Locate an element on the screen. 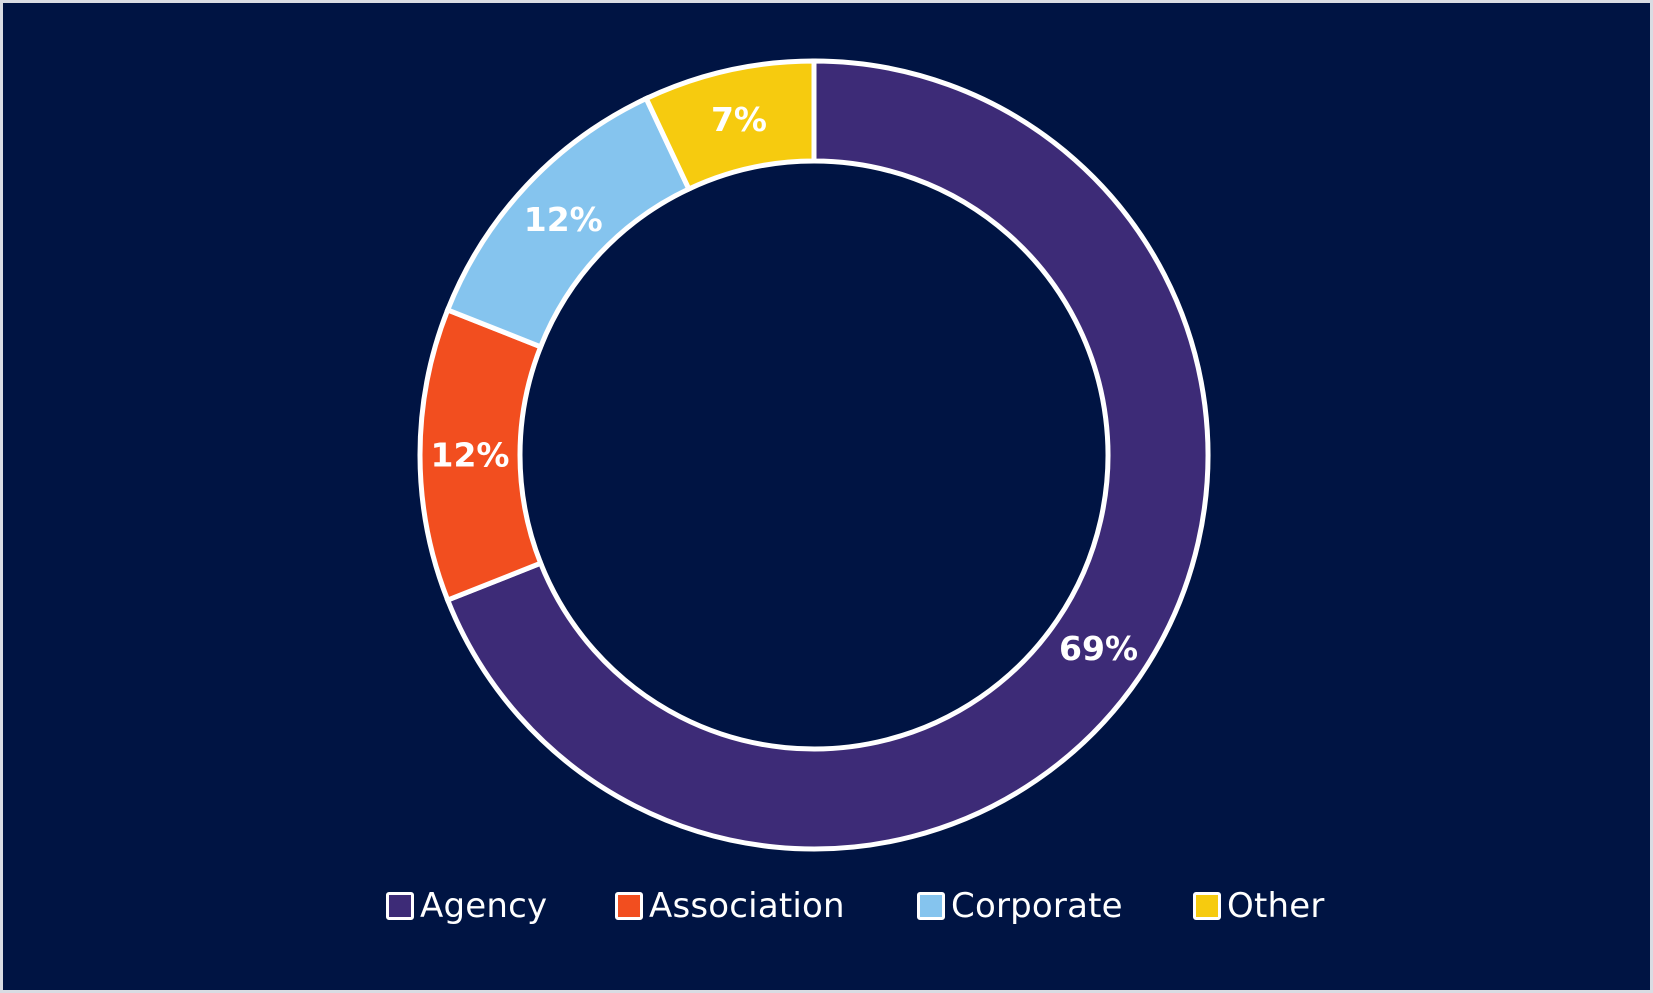 This screenshot has height=993, width=1653. data-label-association: 12% is located at coordinates (470, 455).